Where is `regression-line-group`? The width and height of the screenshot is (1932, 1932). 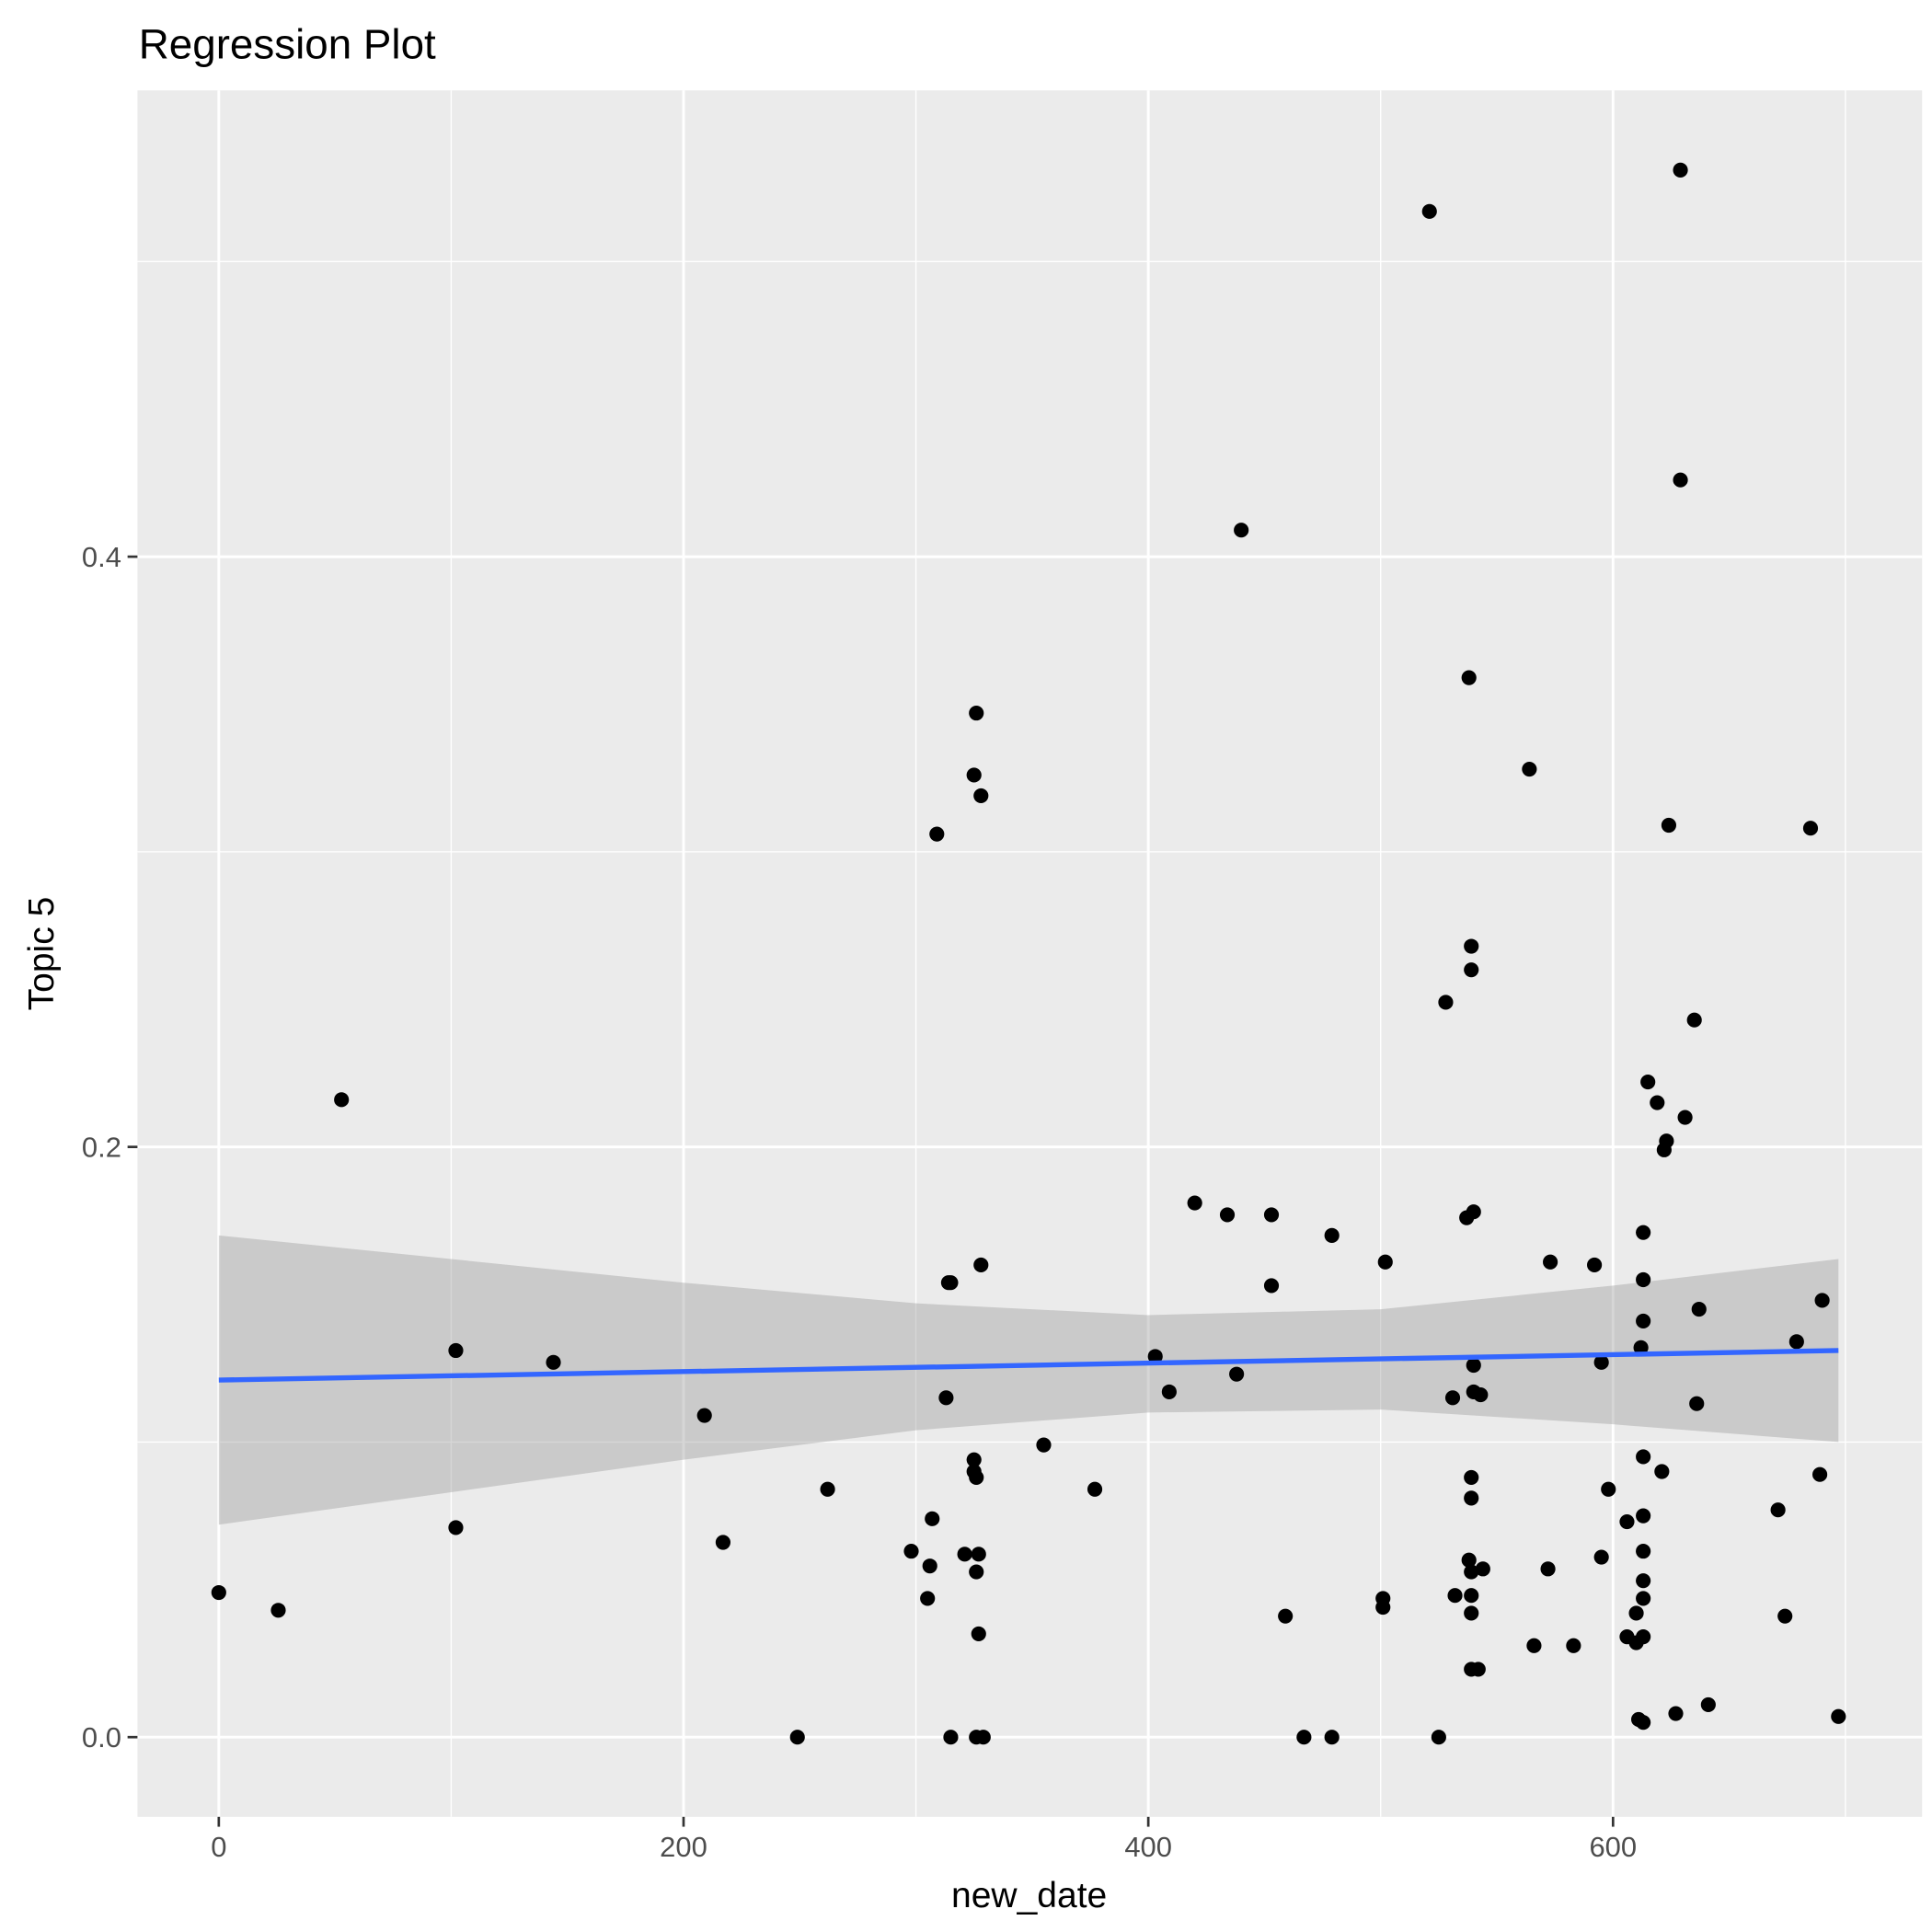 regression-line-group is located at coordinates (1028, 1365).